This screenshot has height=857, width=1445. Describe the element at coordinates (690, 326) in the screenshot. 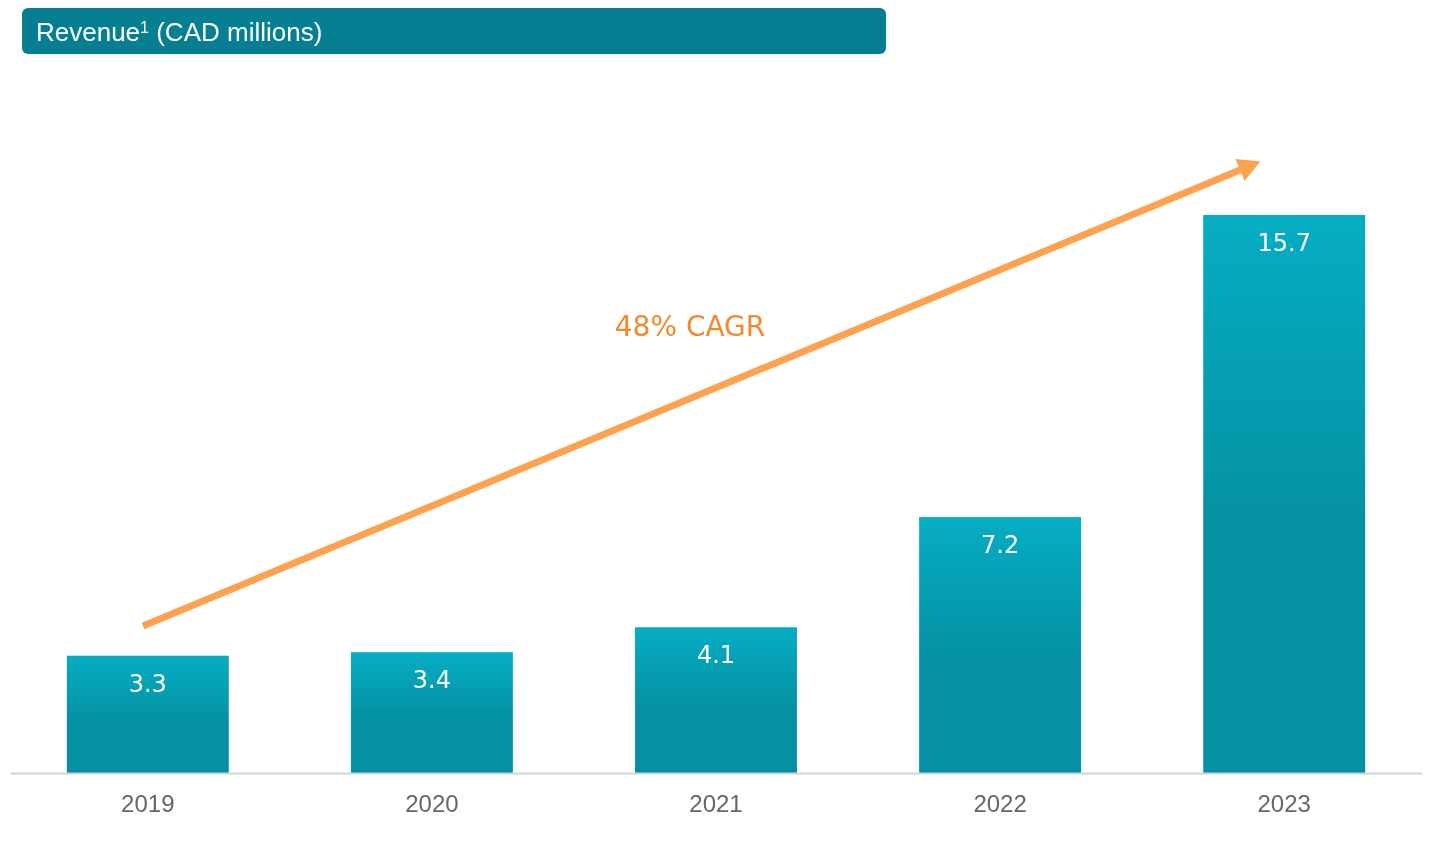

I see `annotation: 48% CAGR` at that location.